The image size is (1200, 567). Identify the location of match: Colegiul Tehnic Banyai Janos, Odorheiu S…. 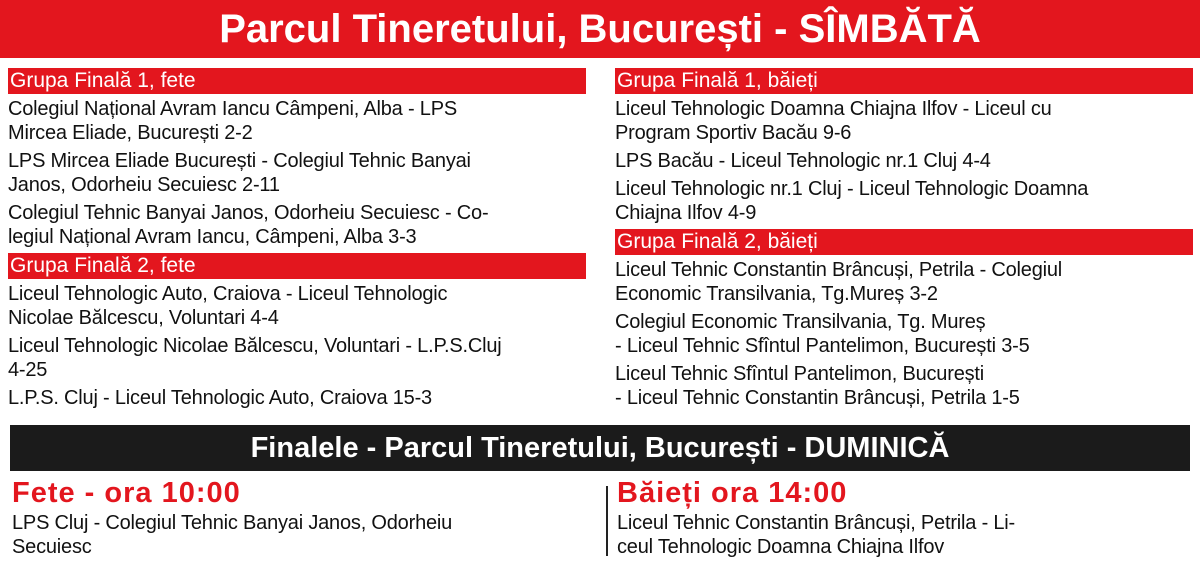
(297, 225).